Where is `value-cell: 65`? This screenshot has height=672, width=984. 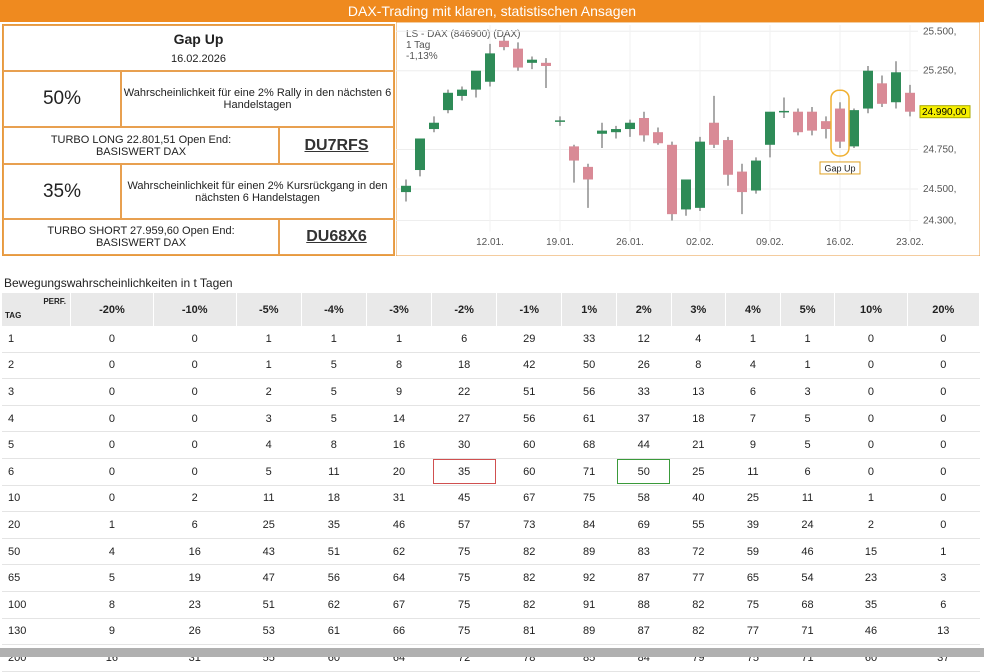 value-cell: 65 is located at coordinates (753, 578).